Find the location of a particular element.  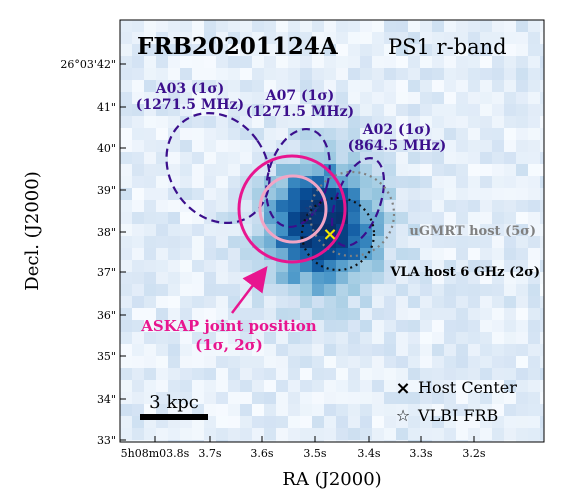

a02-label-line2: (864.5 MHz) is located at coordinates (397, 146).